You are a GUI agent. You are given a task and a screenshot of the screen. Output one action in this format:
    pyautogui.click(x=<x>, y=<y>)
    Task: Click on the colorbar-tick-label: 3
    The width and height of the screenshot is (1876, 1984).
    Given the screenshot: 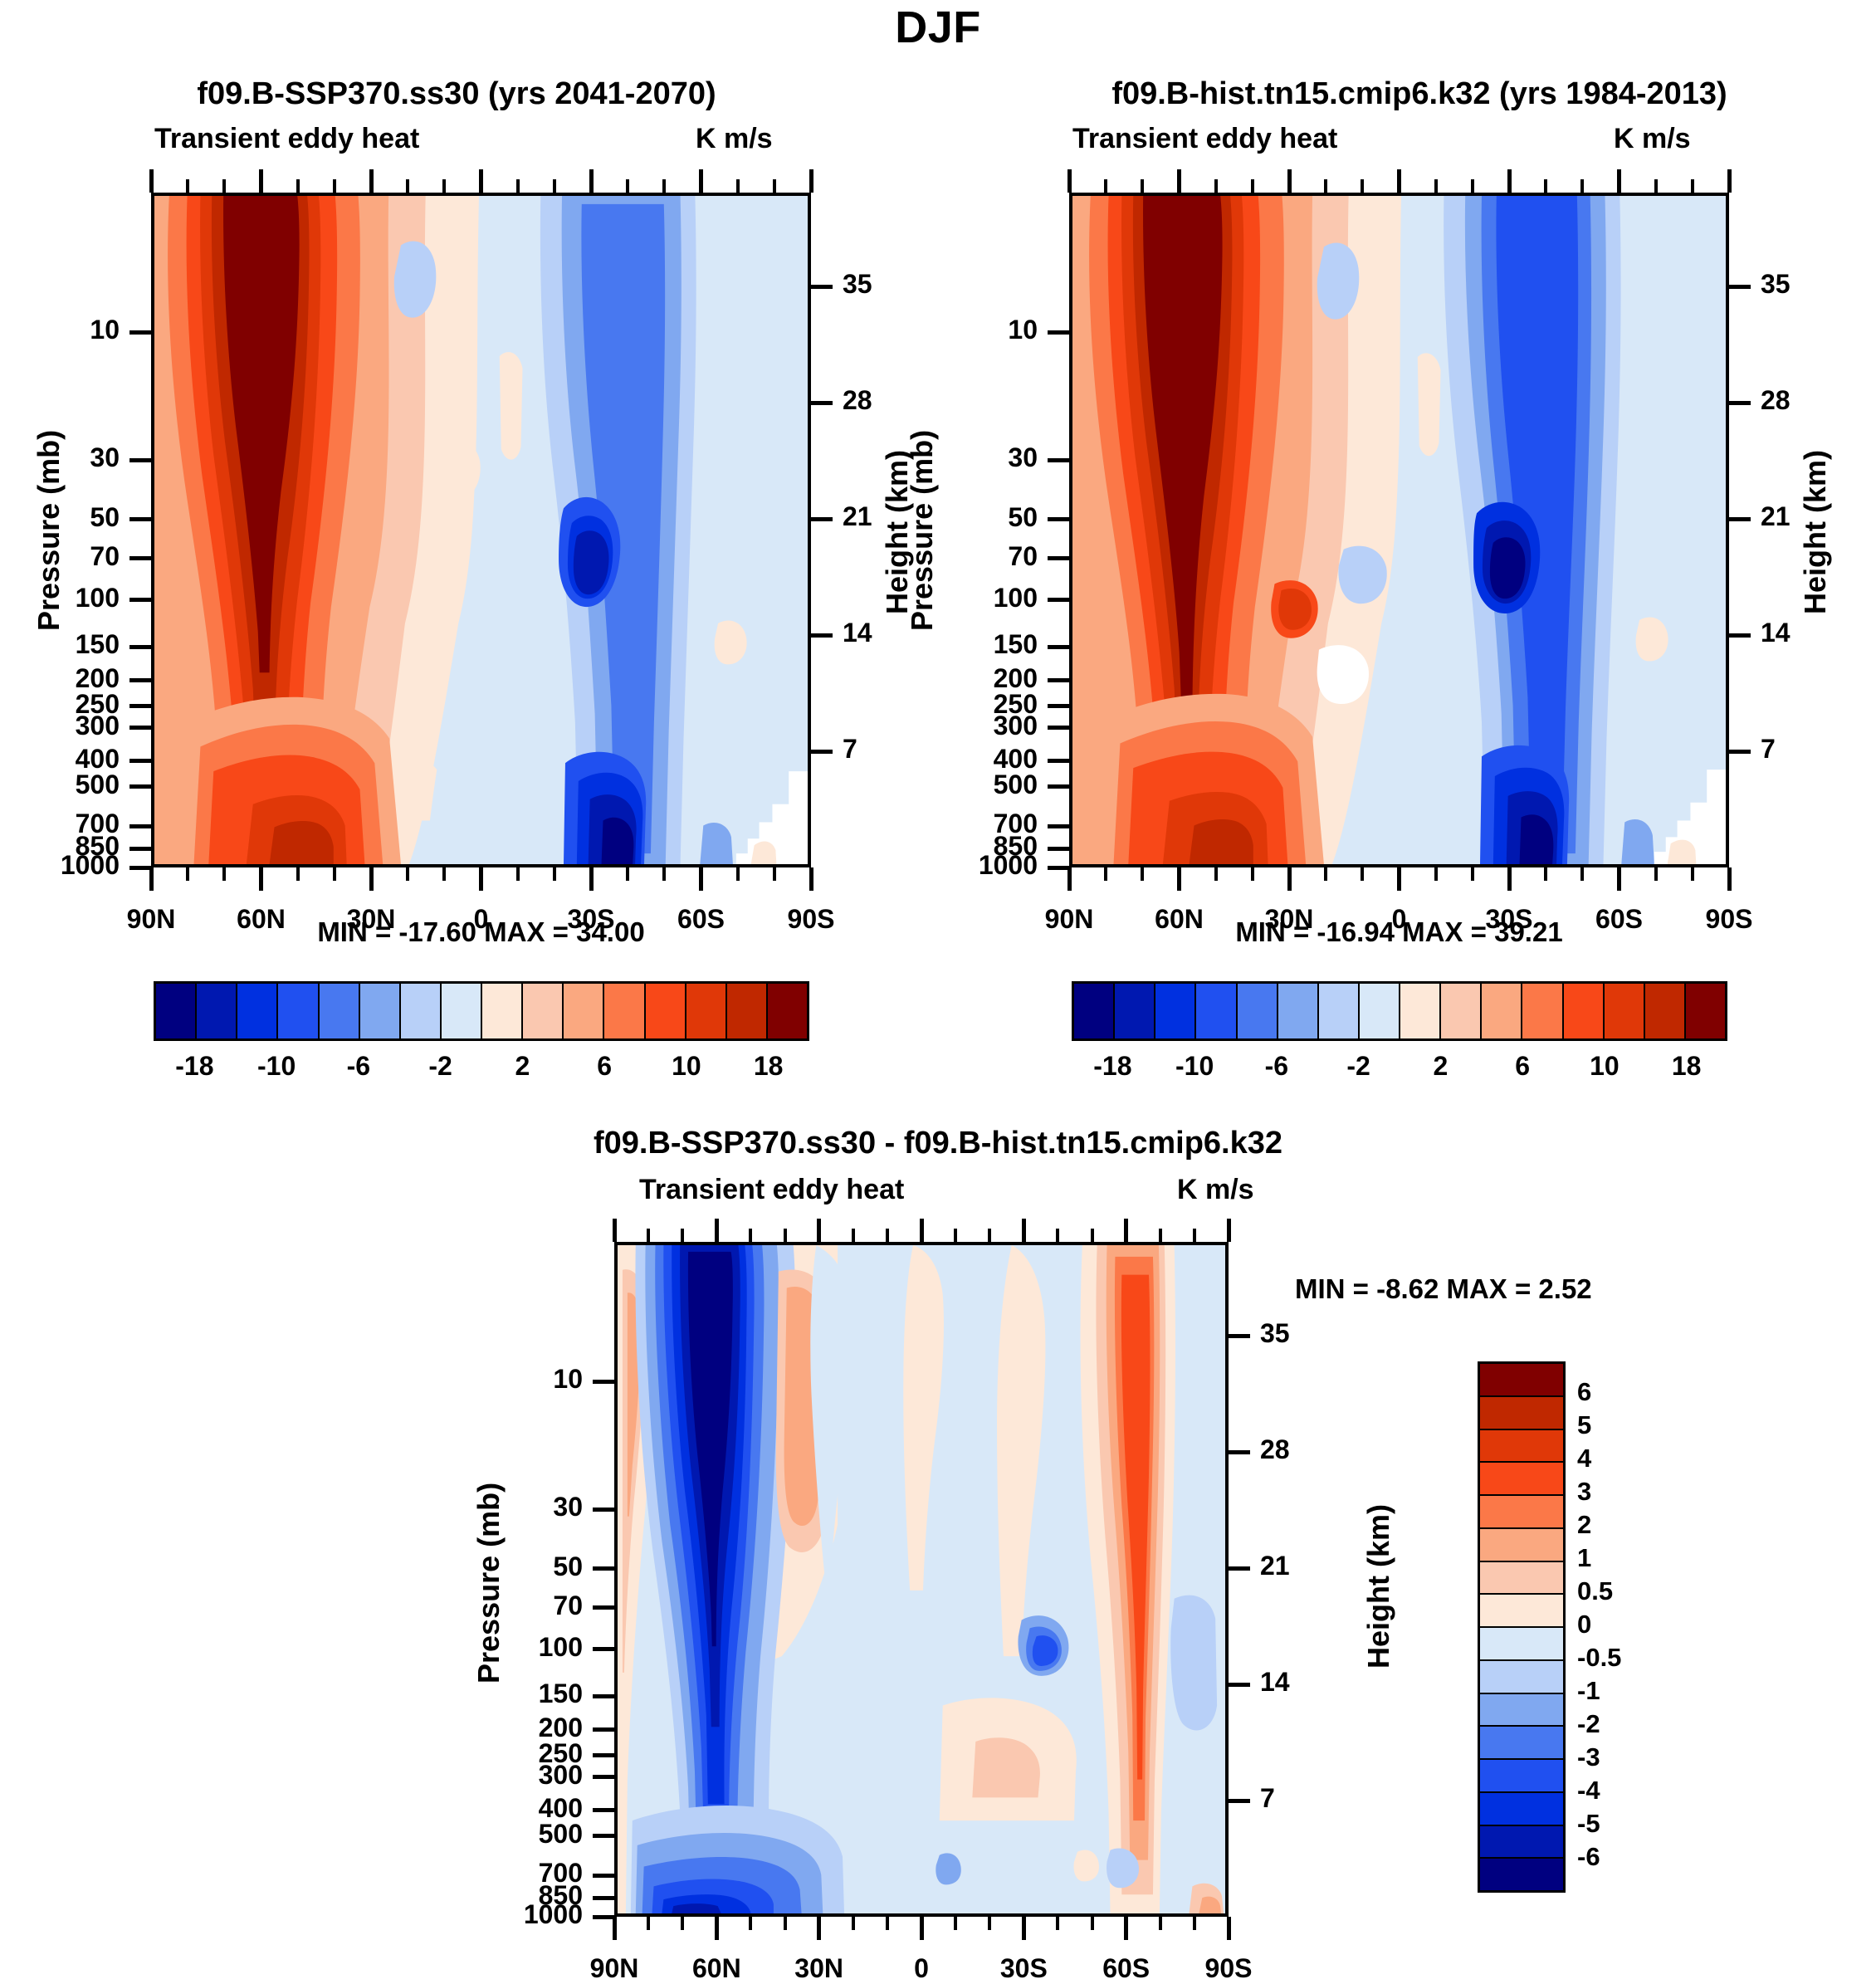 What is the action you would take?
    pyautogui.click(x=1584, y=1491)
    